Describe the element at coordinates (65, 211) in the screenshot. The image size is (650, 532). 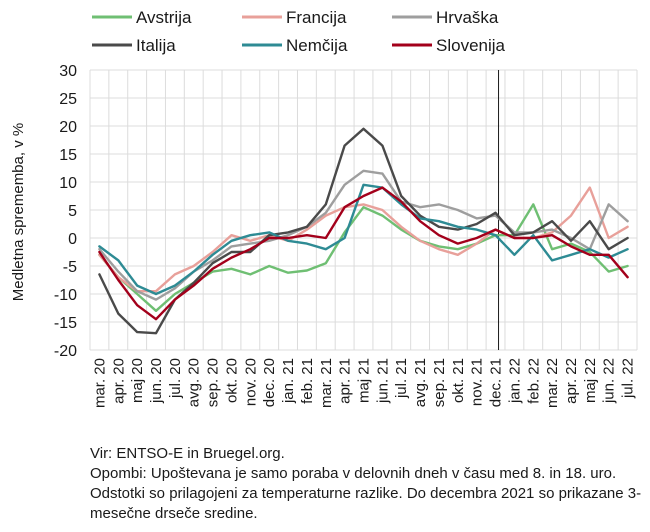
I see `y-axis: 30 25 20 15 10 5 0 -5 -10 -15 -20` at that location.